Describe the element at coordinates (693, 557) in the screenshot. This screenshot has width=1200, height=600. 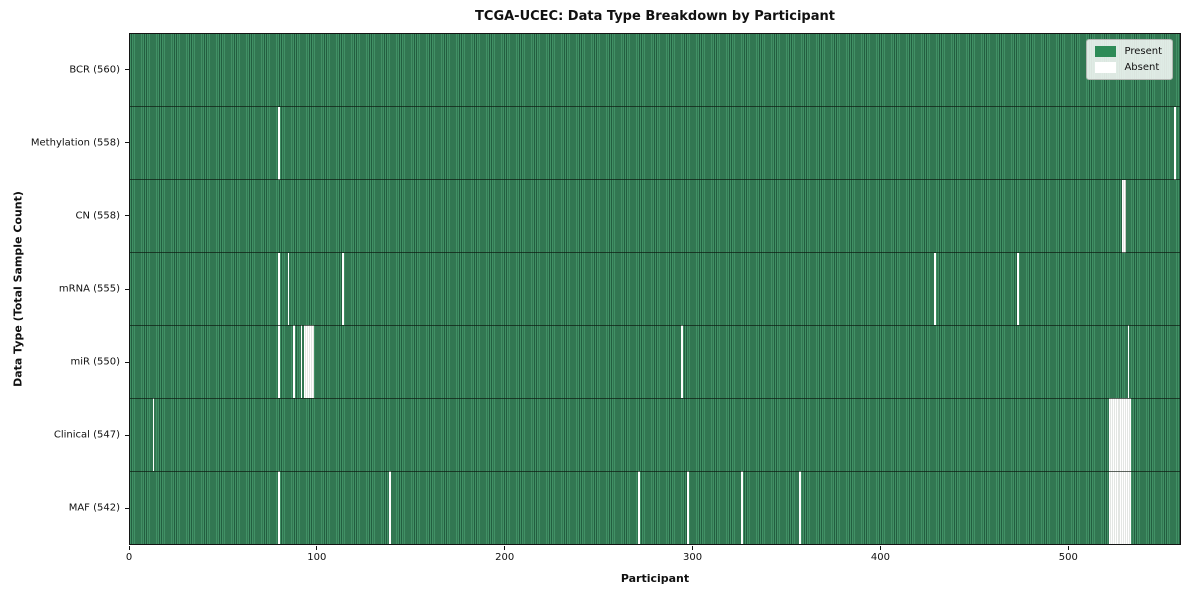
I see `x-tick-label: 300` at that location.